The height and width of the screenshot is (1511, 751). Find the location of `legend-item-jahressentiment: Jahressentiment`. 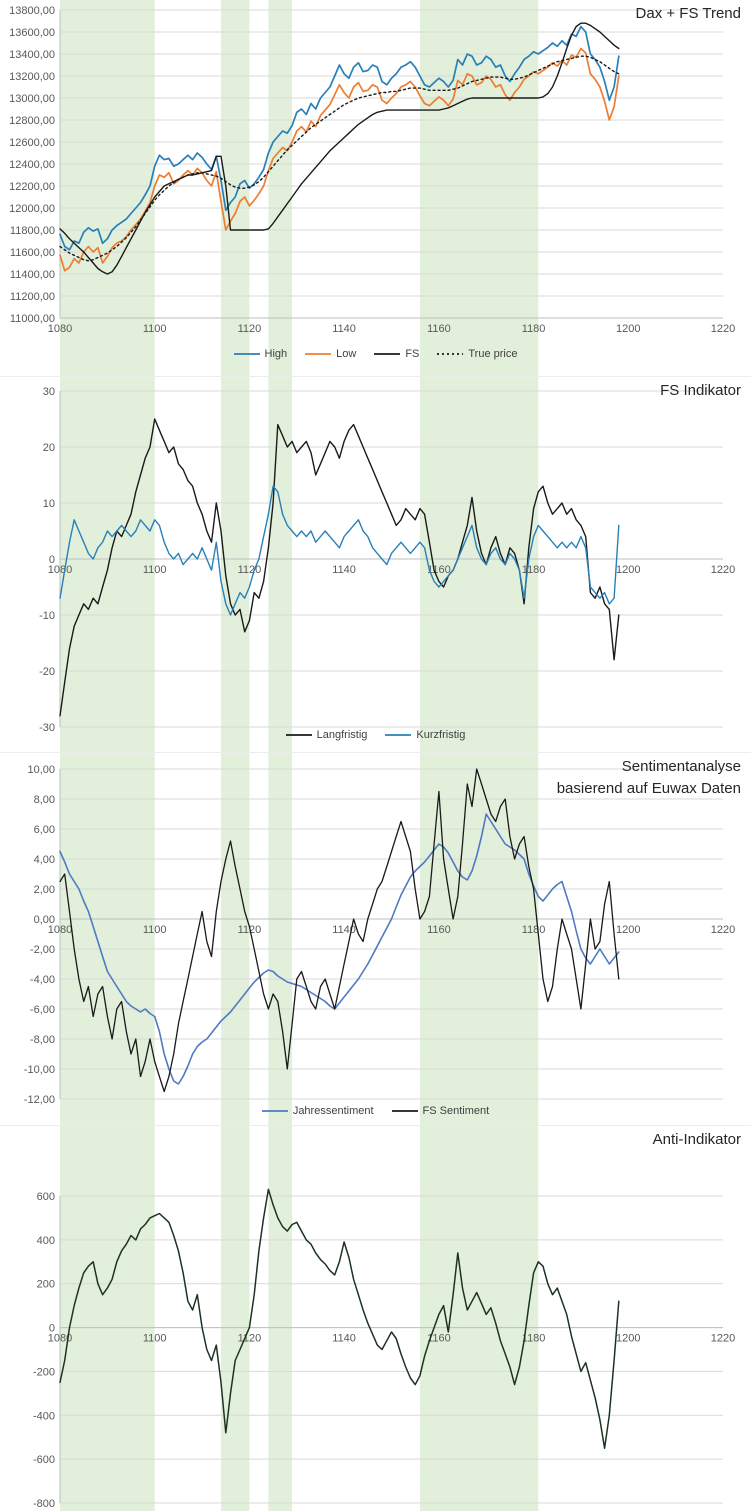

legend-item-jahressentiment: Jahressentiment is located at coordinates (317, 1111).